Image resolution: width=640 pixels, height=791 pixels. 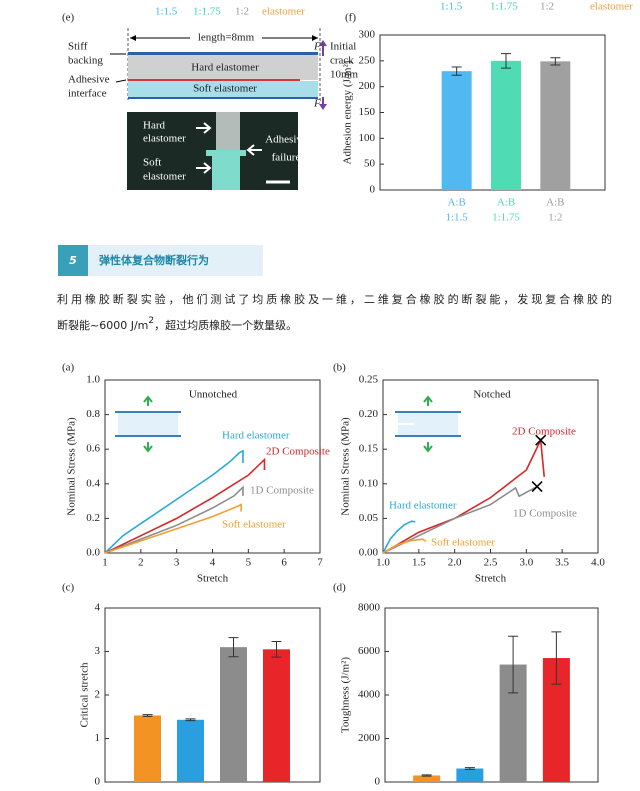 I want to click on soft-layer, so click(x=223, y=89).